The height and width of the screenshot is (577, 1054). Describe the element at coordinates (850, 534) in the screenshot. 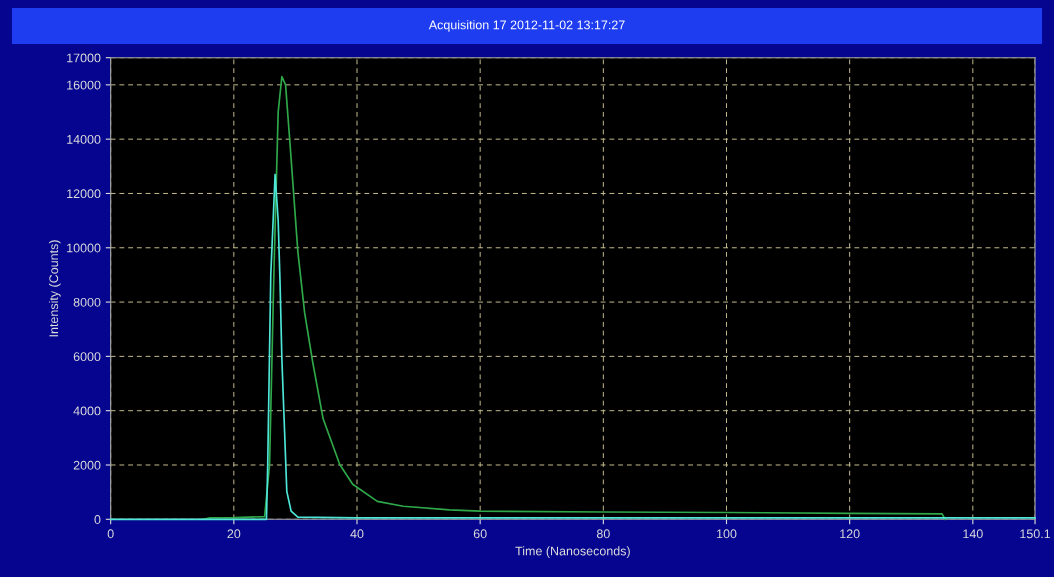

I see `x-tick-label: 120` at that location.